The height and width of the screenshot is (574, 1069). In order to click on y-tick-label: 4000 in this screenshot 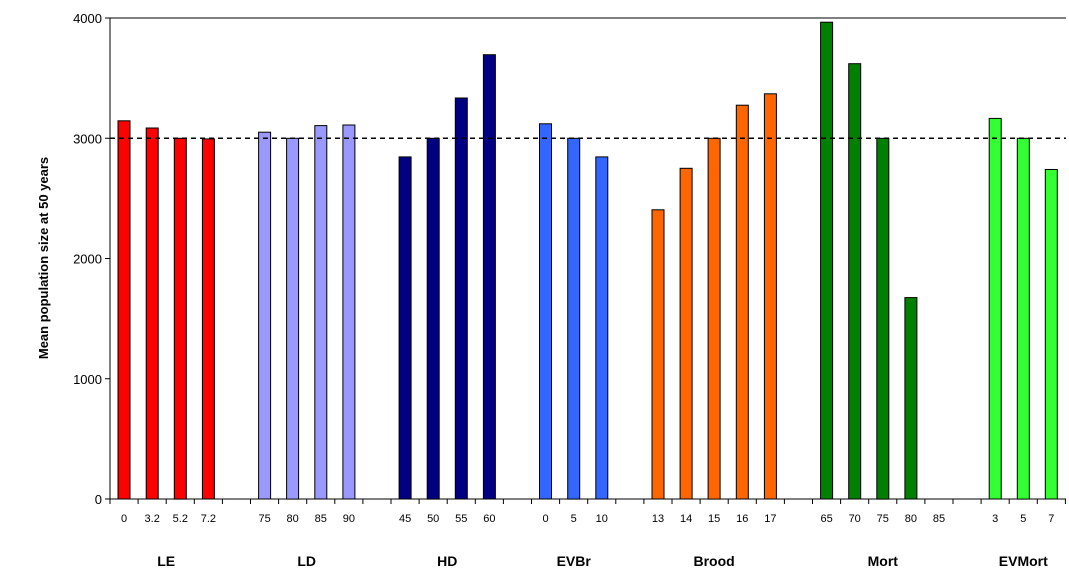, I will do `click(87, 18)`.